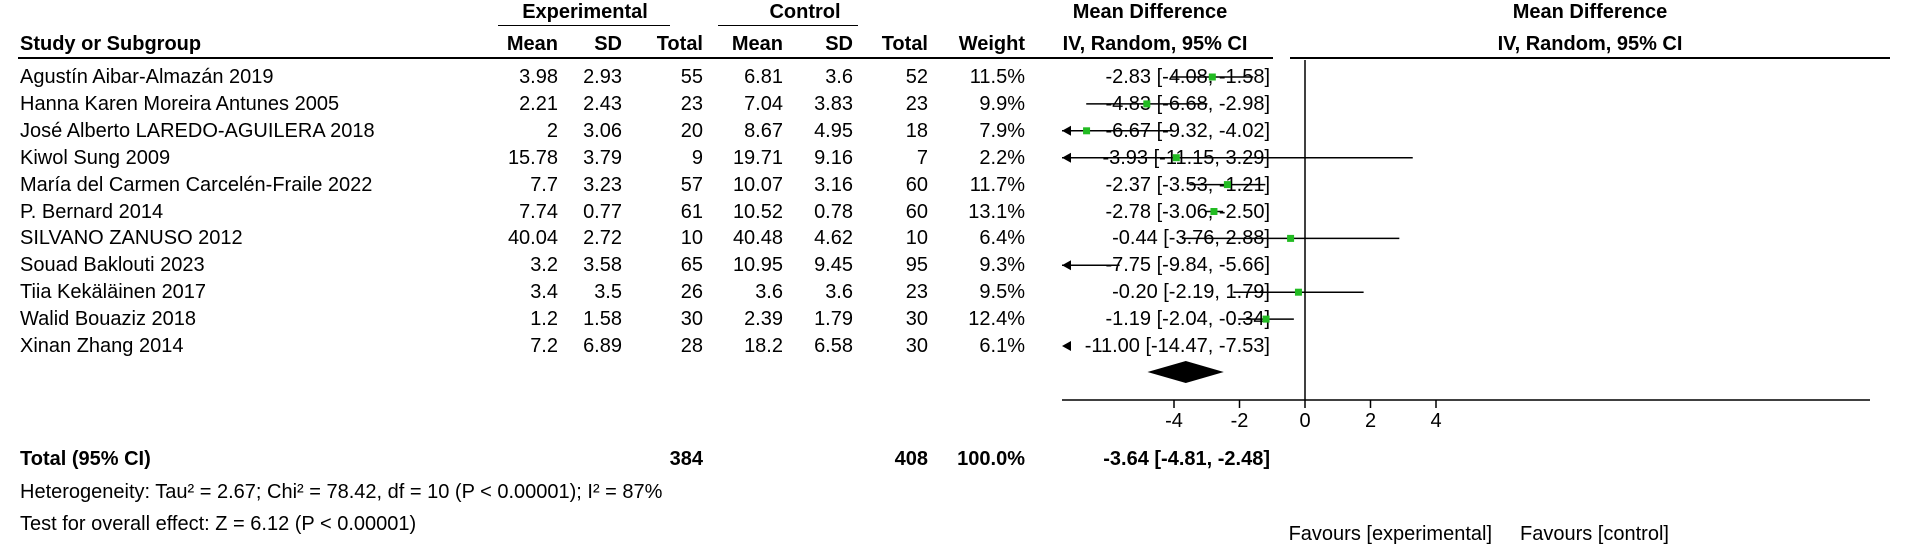 The width and height of the screenshot is (1907, 553). Describe the element at coordinates (1002, 130) in the screenshot. I see `weight: 7.9%` at that location.